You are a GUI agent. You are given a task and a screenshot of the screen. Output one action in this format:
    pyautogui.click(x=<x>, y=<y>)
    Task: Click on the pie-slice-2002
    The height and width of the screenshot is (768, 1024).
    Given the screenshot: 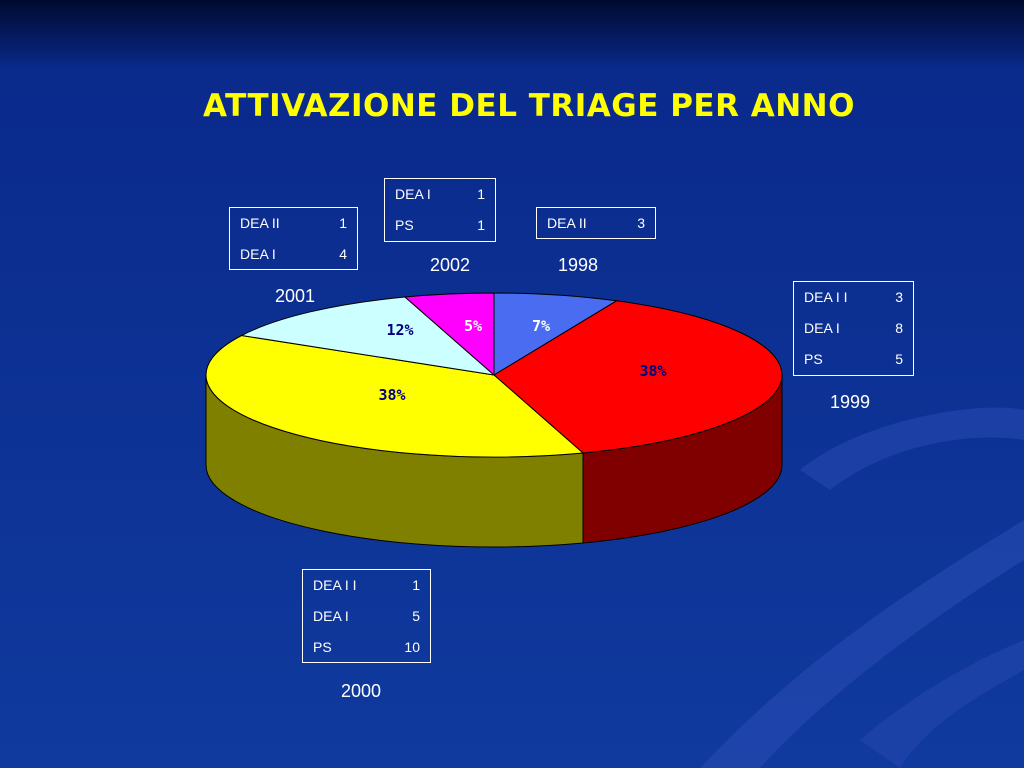 What is the action you would take?
    pyautogui.click(x=449, y=334)
    